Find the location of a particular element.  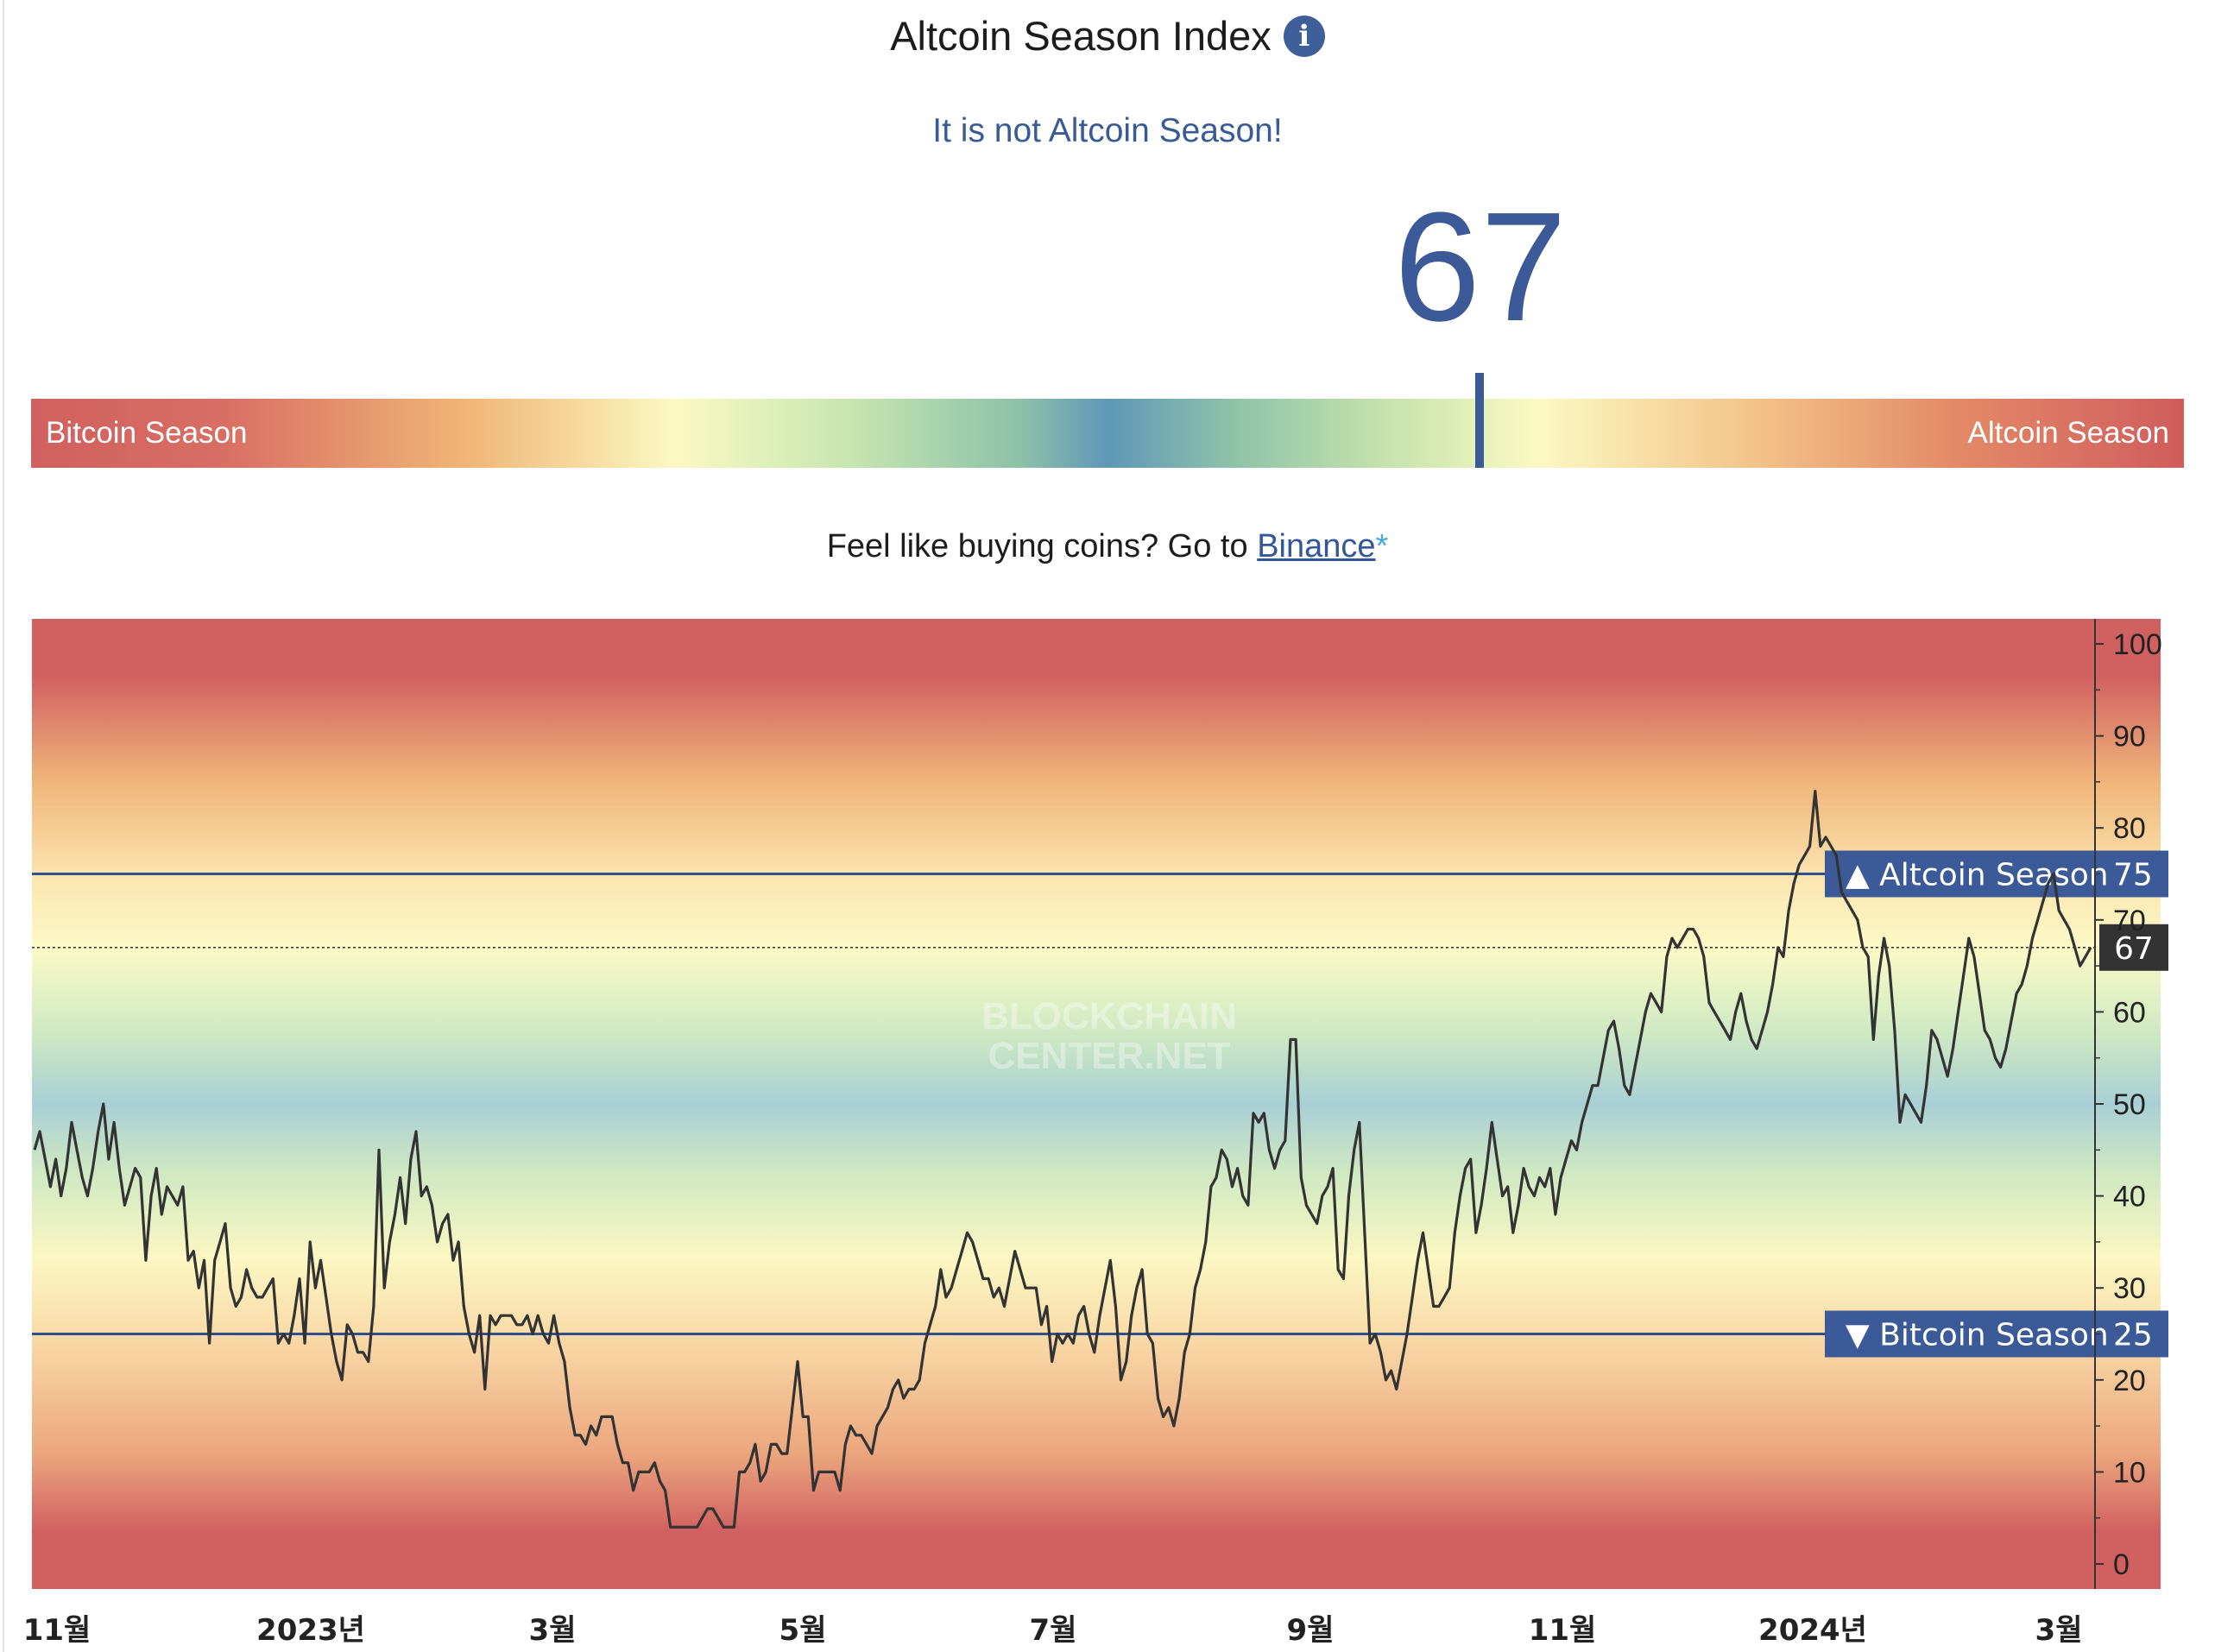

promo-line: Feel like buying coins? Go to Binance* is located at coordinates (1107, 546).